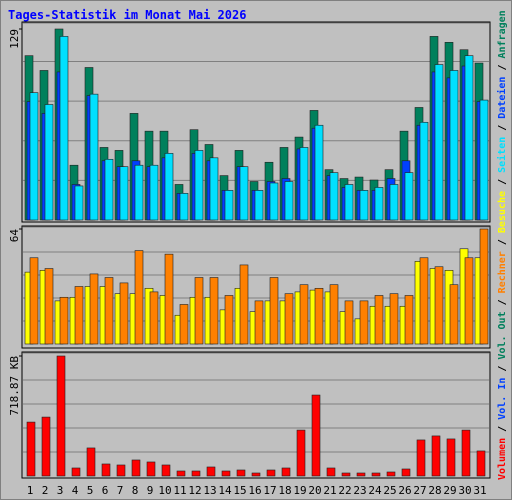  What do you see at coordinates (314, 490) in the screenshot?
I see `x-tick-label: 20` at bounding box center [314, 490].